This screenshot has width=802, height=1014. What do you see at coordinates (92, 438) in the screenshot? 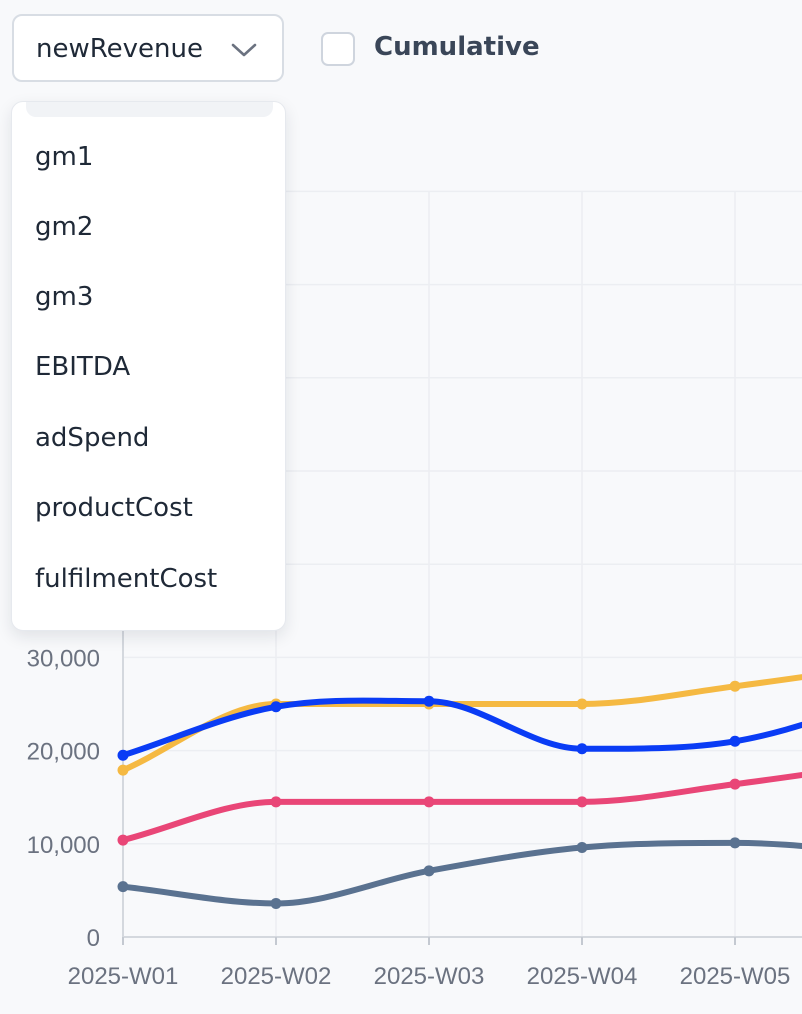
I see `option-label: adSpend` at bounding box center [92, 438].